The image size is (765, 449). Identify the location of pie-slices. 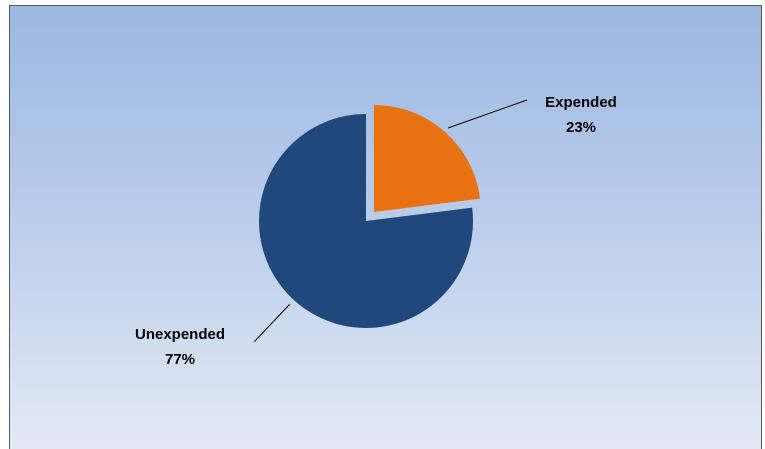
(369, 216).